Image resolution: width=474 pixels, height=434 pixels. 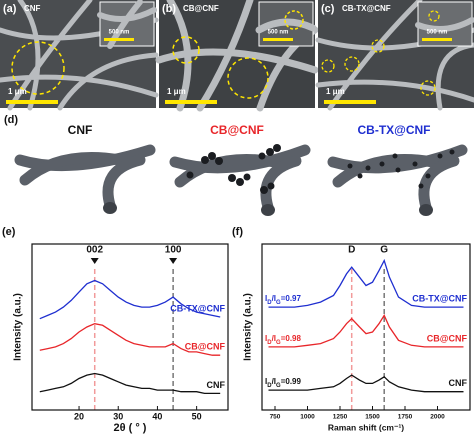 I want to click on panel-label: (a), so click(x=10, y=9).